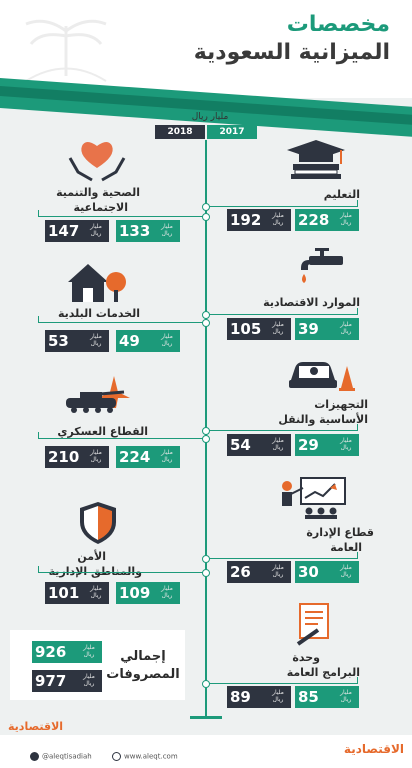 The height and width of the screenshot is (768, 412). Describe the element at coordinates (246, 329) in the screenshot. I see `water-2018-value: 105` at that location.